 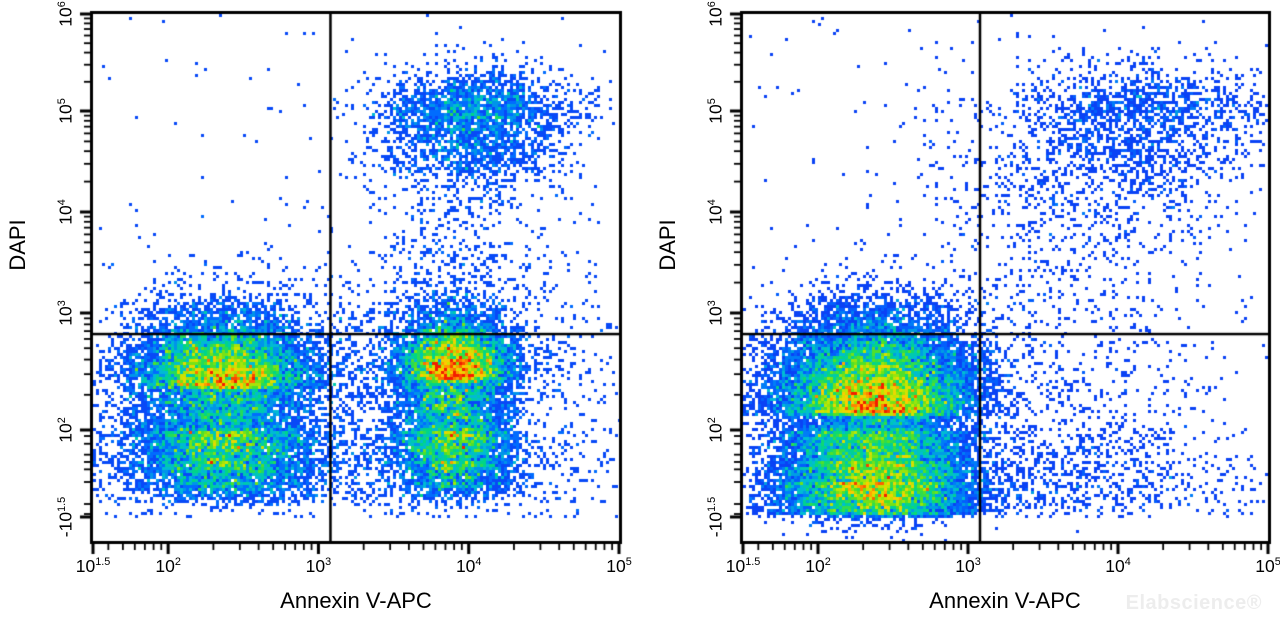 I want to click on y-axis-title-right: DAPI, so click(x=667, y=245).